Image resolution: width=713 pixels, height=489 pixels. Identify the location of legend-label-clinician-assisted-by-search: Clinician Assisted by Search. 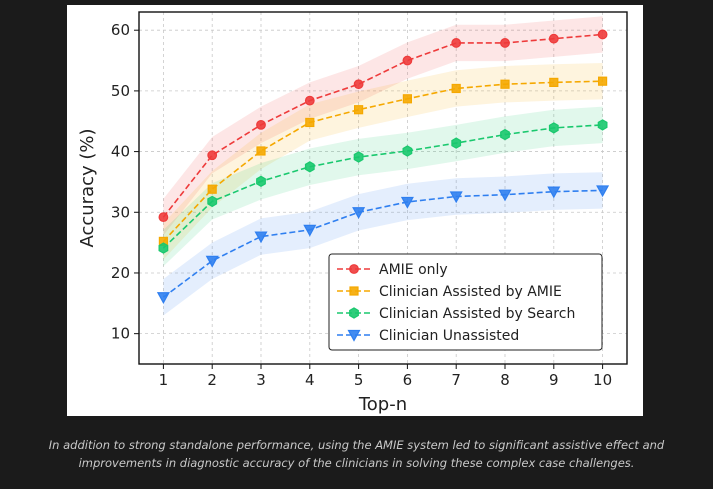
(477, 314).